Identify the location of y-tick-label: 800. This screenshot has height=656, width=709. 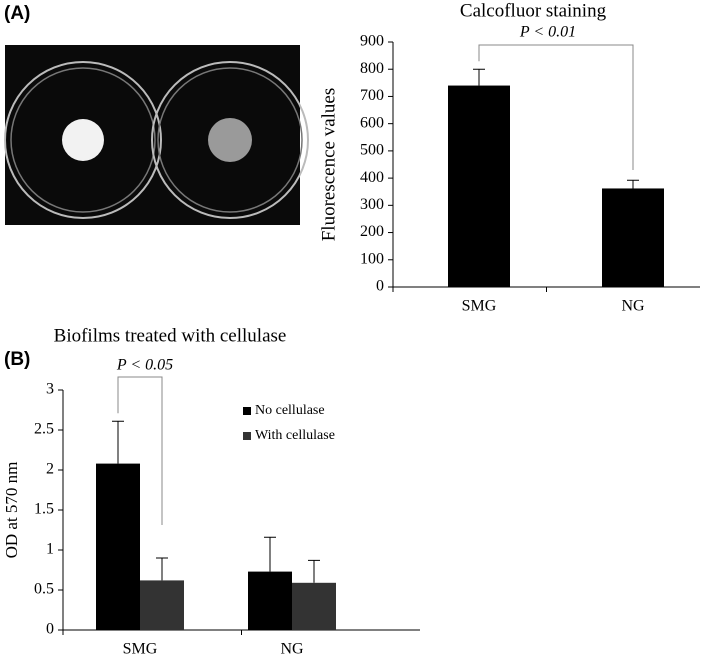
(372, 68).